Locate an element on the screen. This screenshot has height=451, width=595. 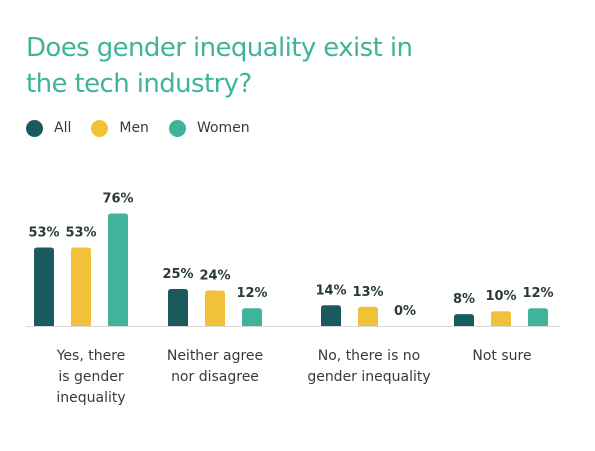
legend-item-women: Women is located at coordinates (209, 128).